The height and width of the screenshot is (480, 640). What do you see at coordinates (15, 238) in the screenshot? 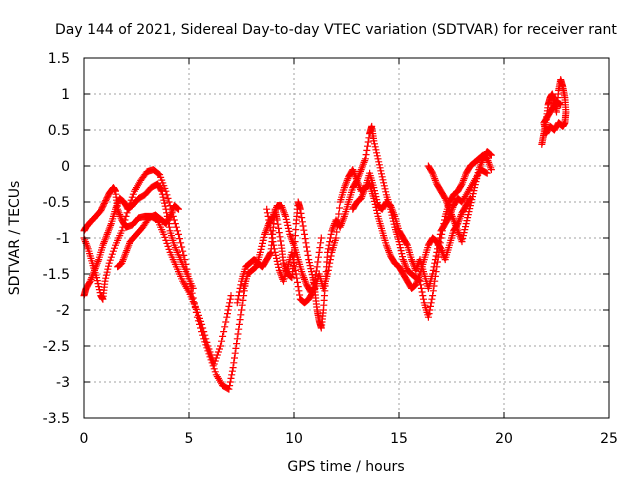
I see `y-axis-label: SDTVAR / TECUs` at bounding box center [15, 238].